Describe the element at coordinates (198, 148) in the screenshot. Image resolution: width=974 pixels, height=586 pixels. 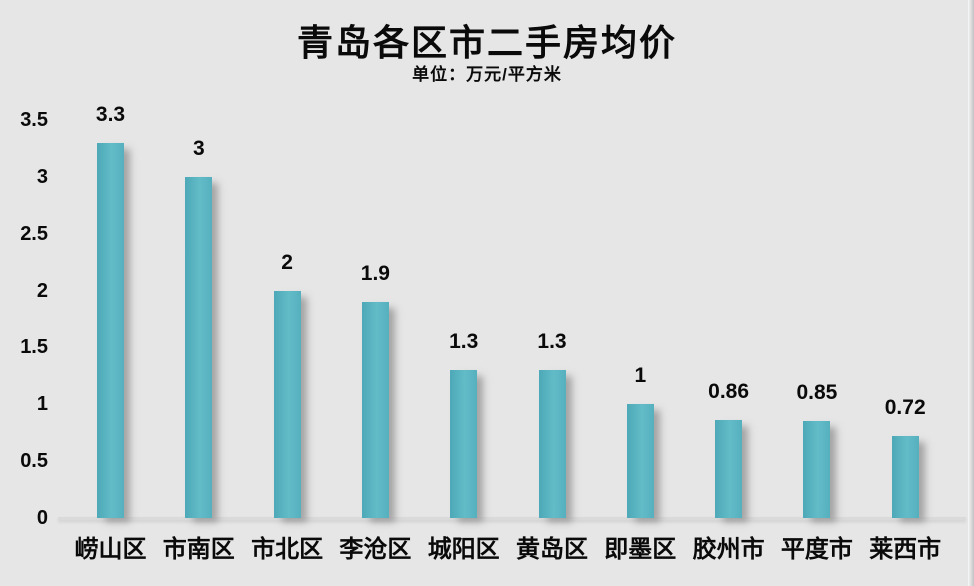
I see `bar-value-label: 3` at that location.